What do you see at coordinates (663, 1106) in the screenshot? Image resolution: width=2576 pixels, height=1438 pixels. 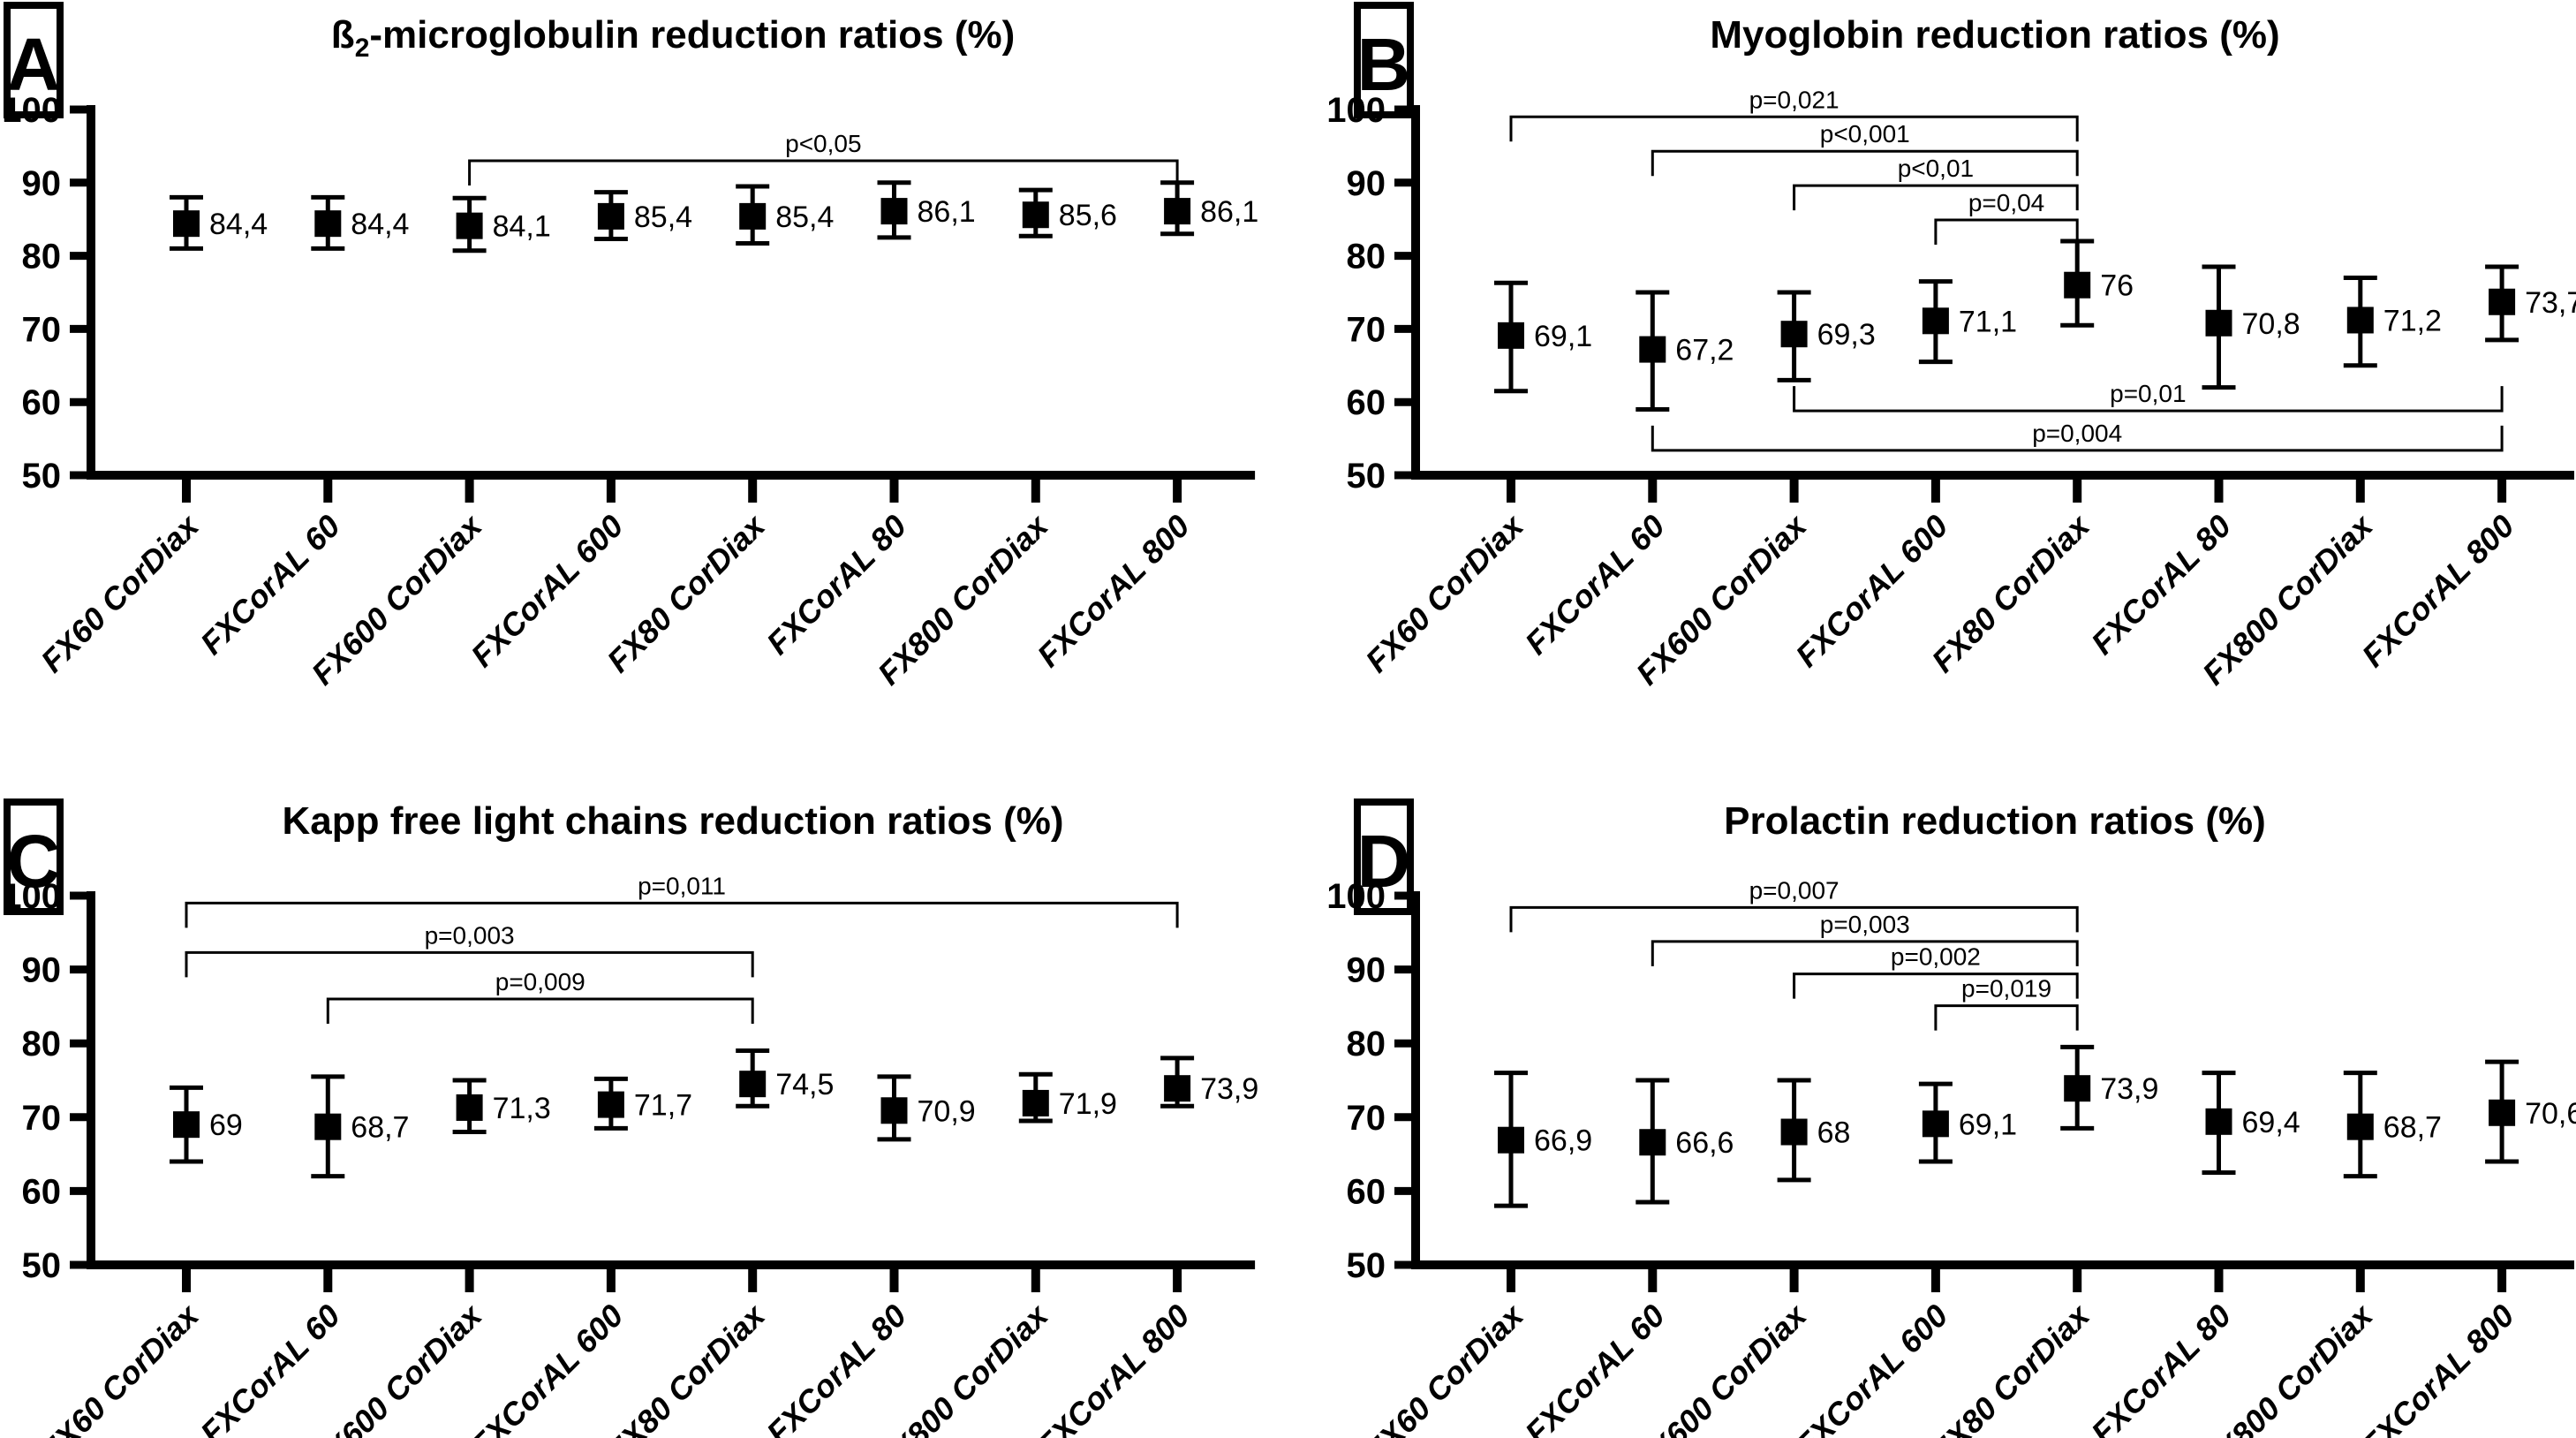 I see `value-label: 71,7` at bounding box center [663, 1106].